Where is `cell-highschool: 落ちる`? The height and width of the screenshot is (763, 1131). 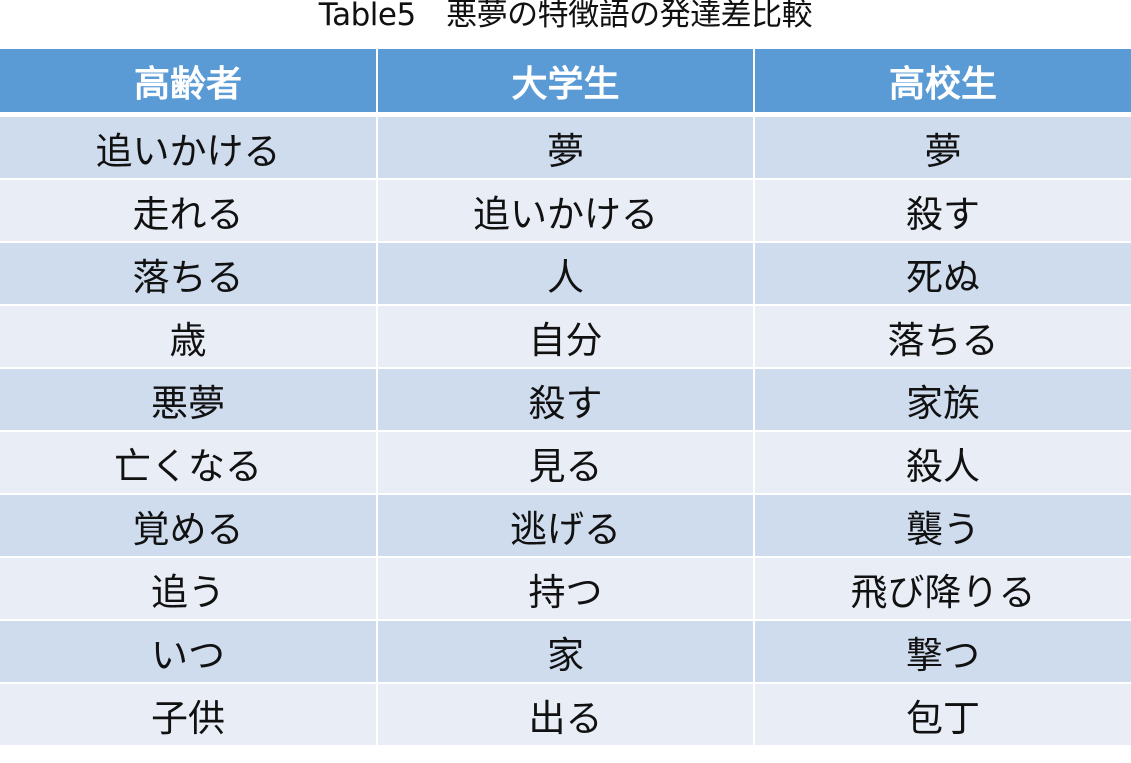 cell-highschool: 落ちる is located at coordinates (942, 336).